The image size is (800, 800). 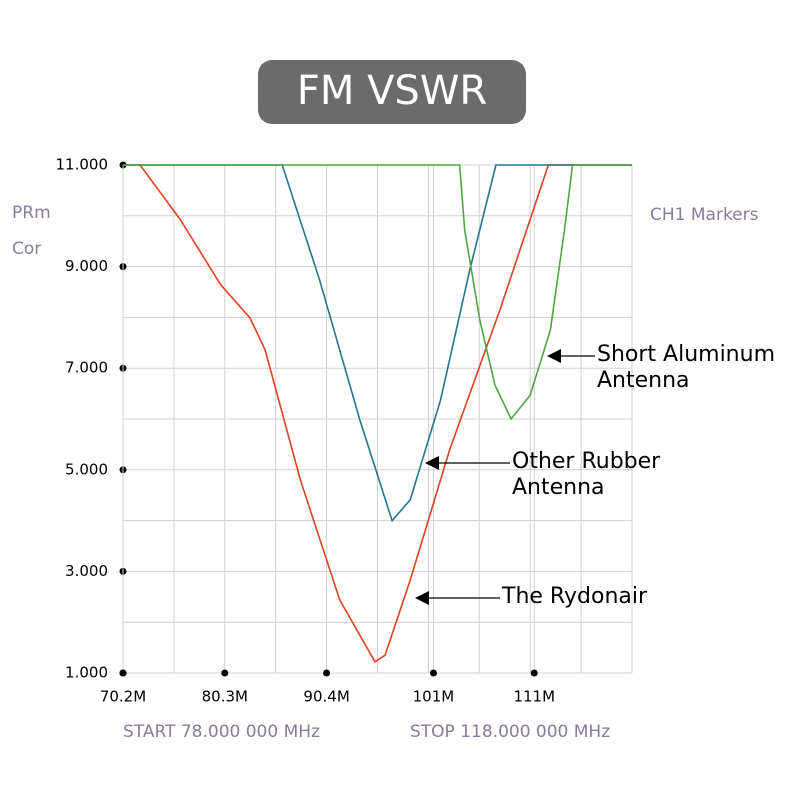 What do you see at coordinates (86, 469) in the screenshot?
I see `y-tick-label: 5.000` at bounding box center [86, 469].